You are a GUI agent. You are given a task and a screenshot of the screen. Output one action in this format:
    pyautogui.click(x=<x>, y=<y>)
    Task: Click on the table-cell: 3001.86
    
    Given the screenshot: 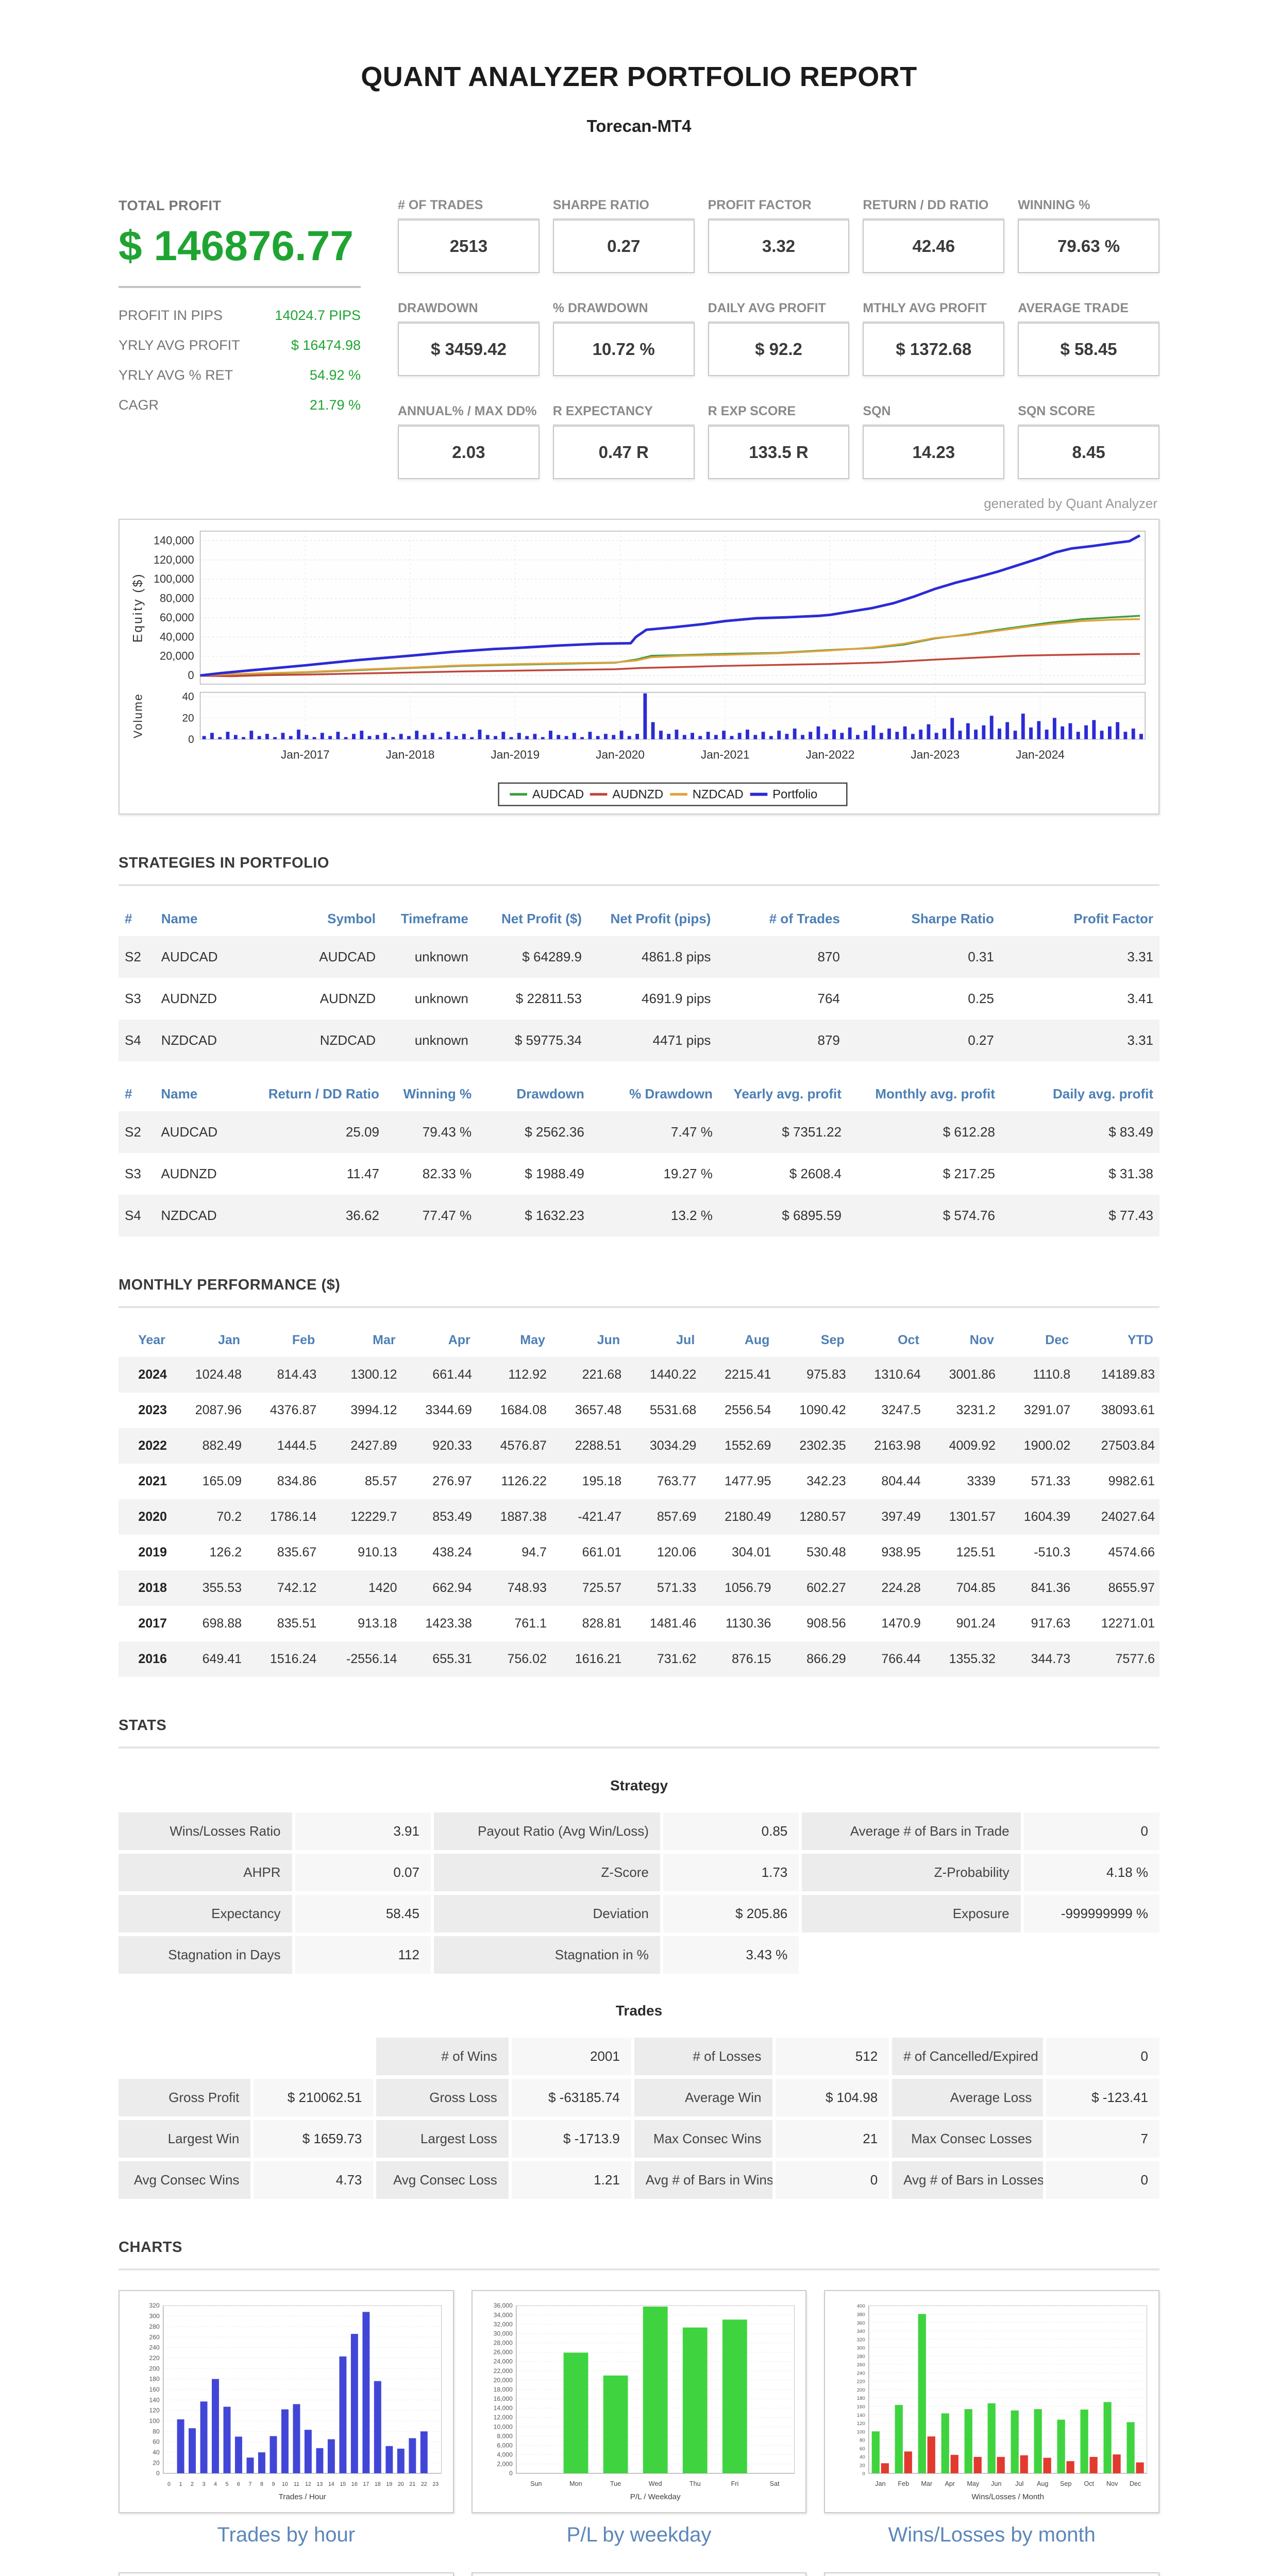 What is the action you would take?
    pyautogui.click(x=973, y=1375)
    